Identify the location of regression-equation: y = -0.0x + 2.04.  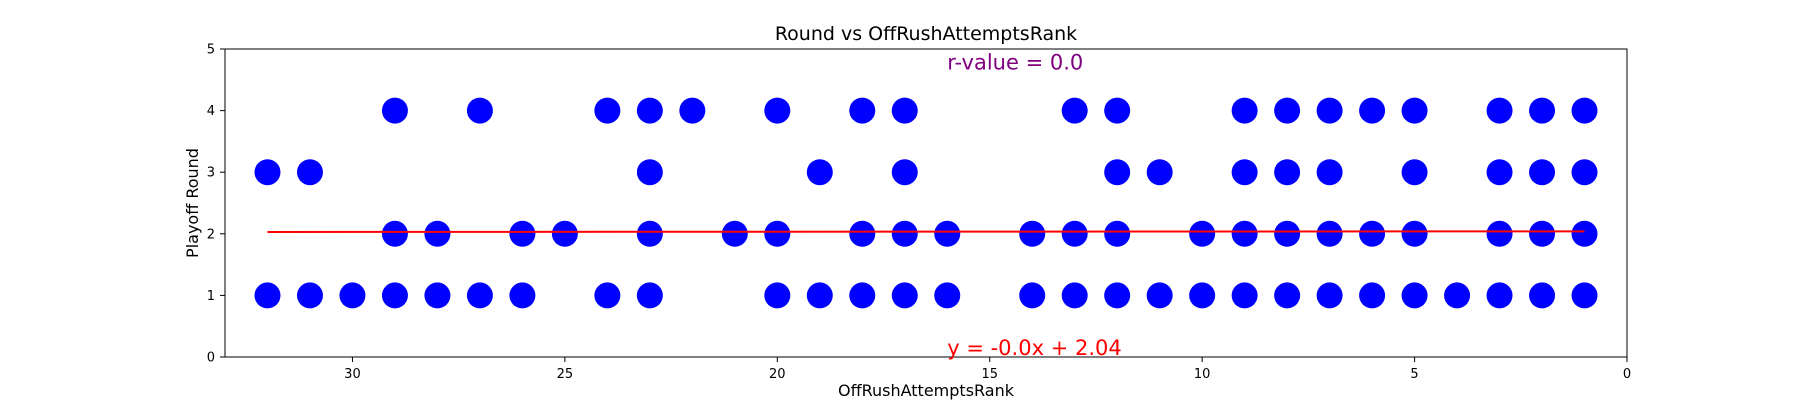
(1034, 348).